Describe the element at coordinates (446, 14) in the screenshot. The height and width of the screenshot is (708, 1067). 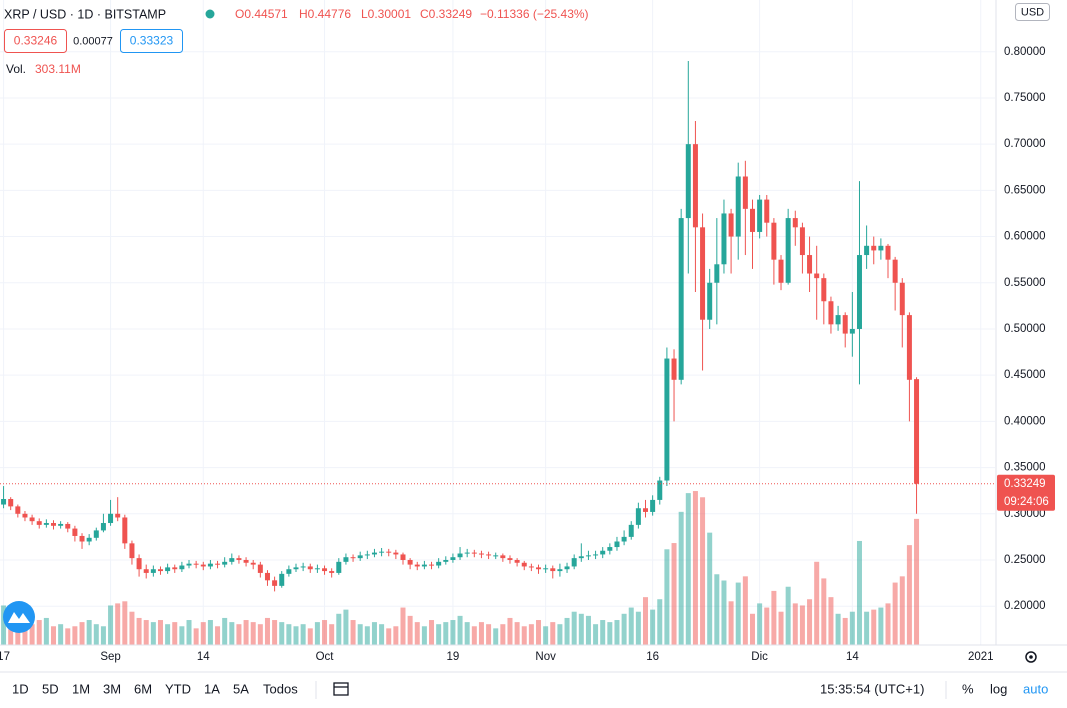
I see `legend-close: C0.33249` at that location.